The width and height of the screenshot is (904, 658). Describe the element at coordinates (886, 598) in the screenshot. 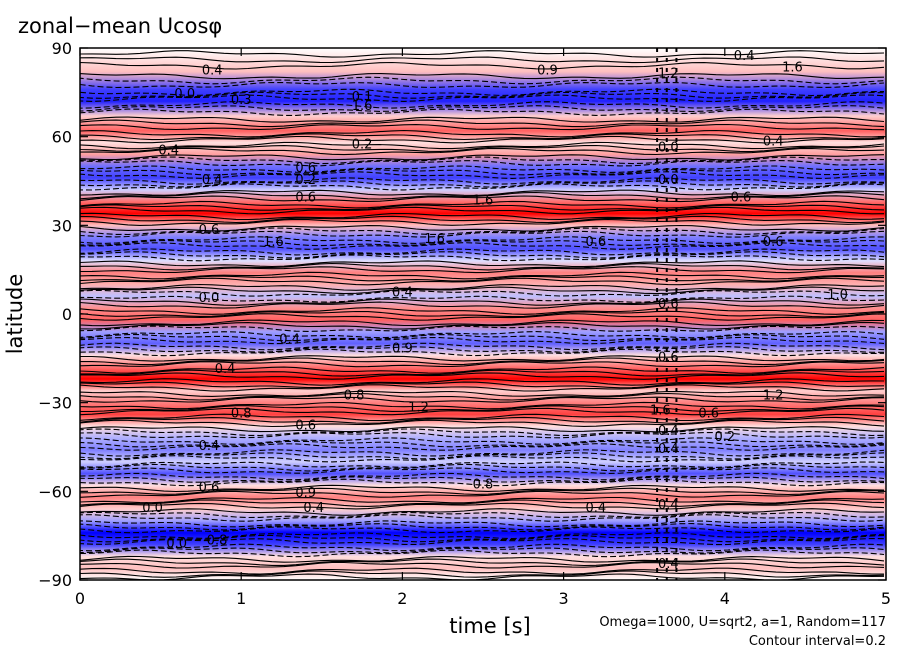

I see `x-tick-label: 5` at that location.